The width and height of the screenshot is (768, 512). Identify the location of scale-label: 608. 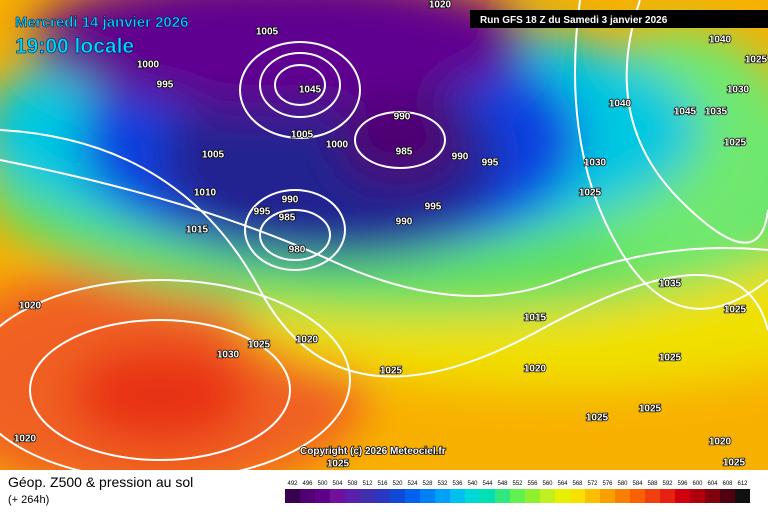
(727, 484).